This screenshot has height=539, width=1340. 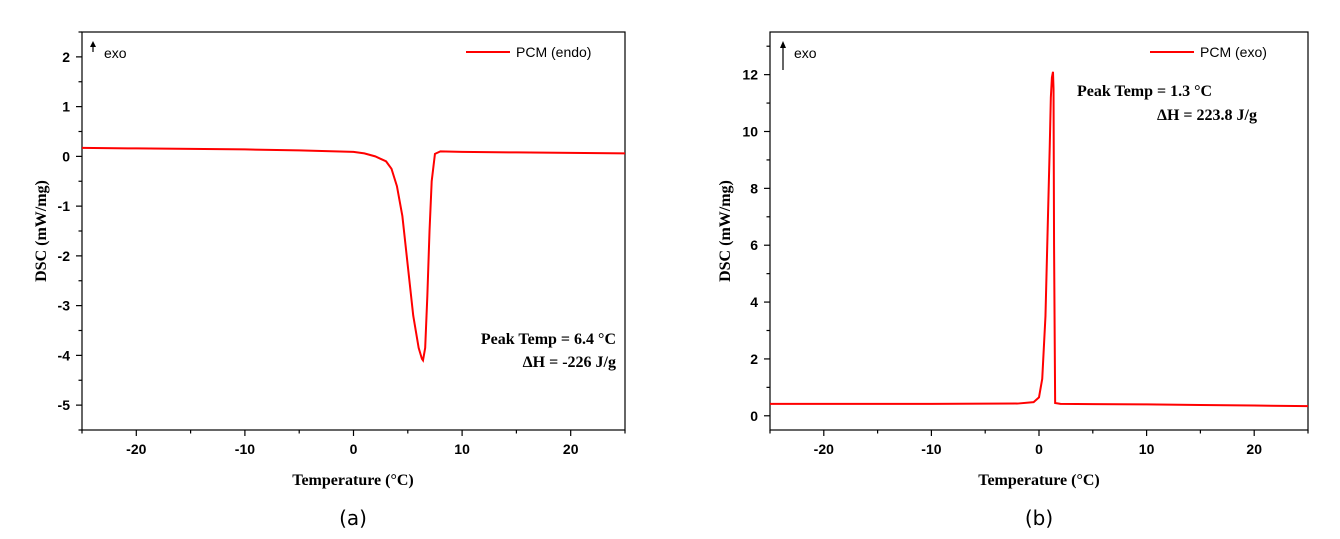 I want to click on exo-indicator-b: exo, so click(x=798, y=55).